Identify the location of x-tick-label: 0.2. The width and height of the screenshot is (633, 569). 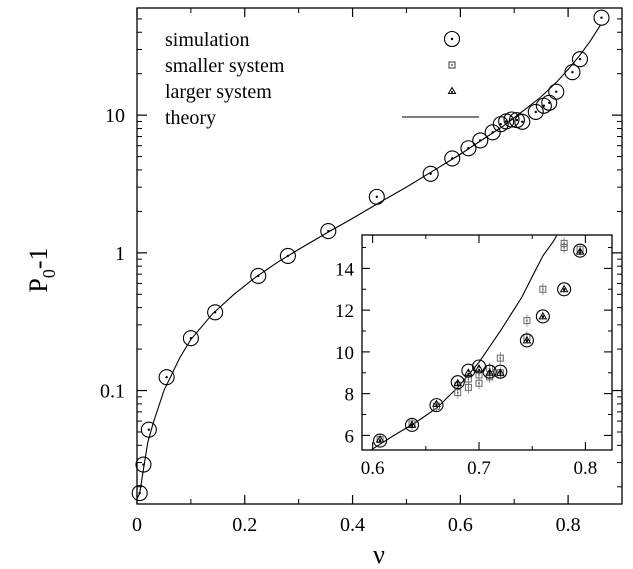
(244, 525).